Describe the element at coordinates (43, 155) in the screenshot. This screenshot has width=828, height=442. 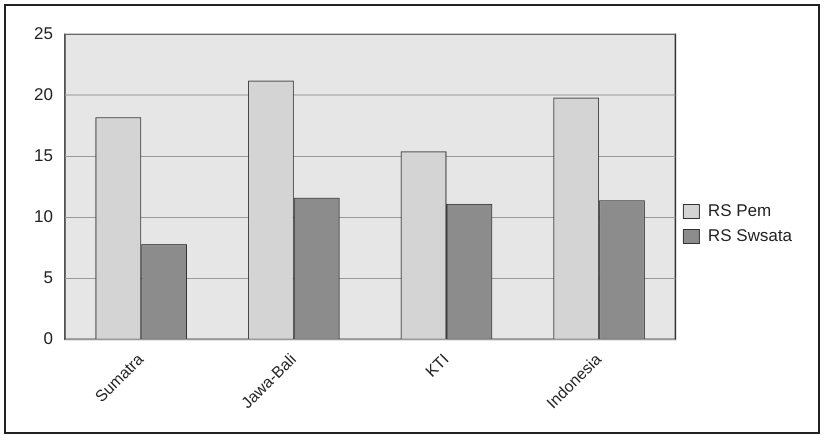
I see `y-tick-label: 15` at that location.